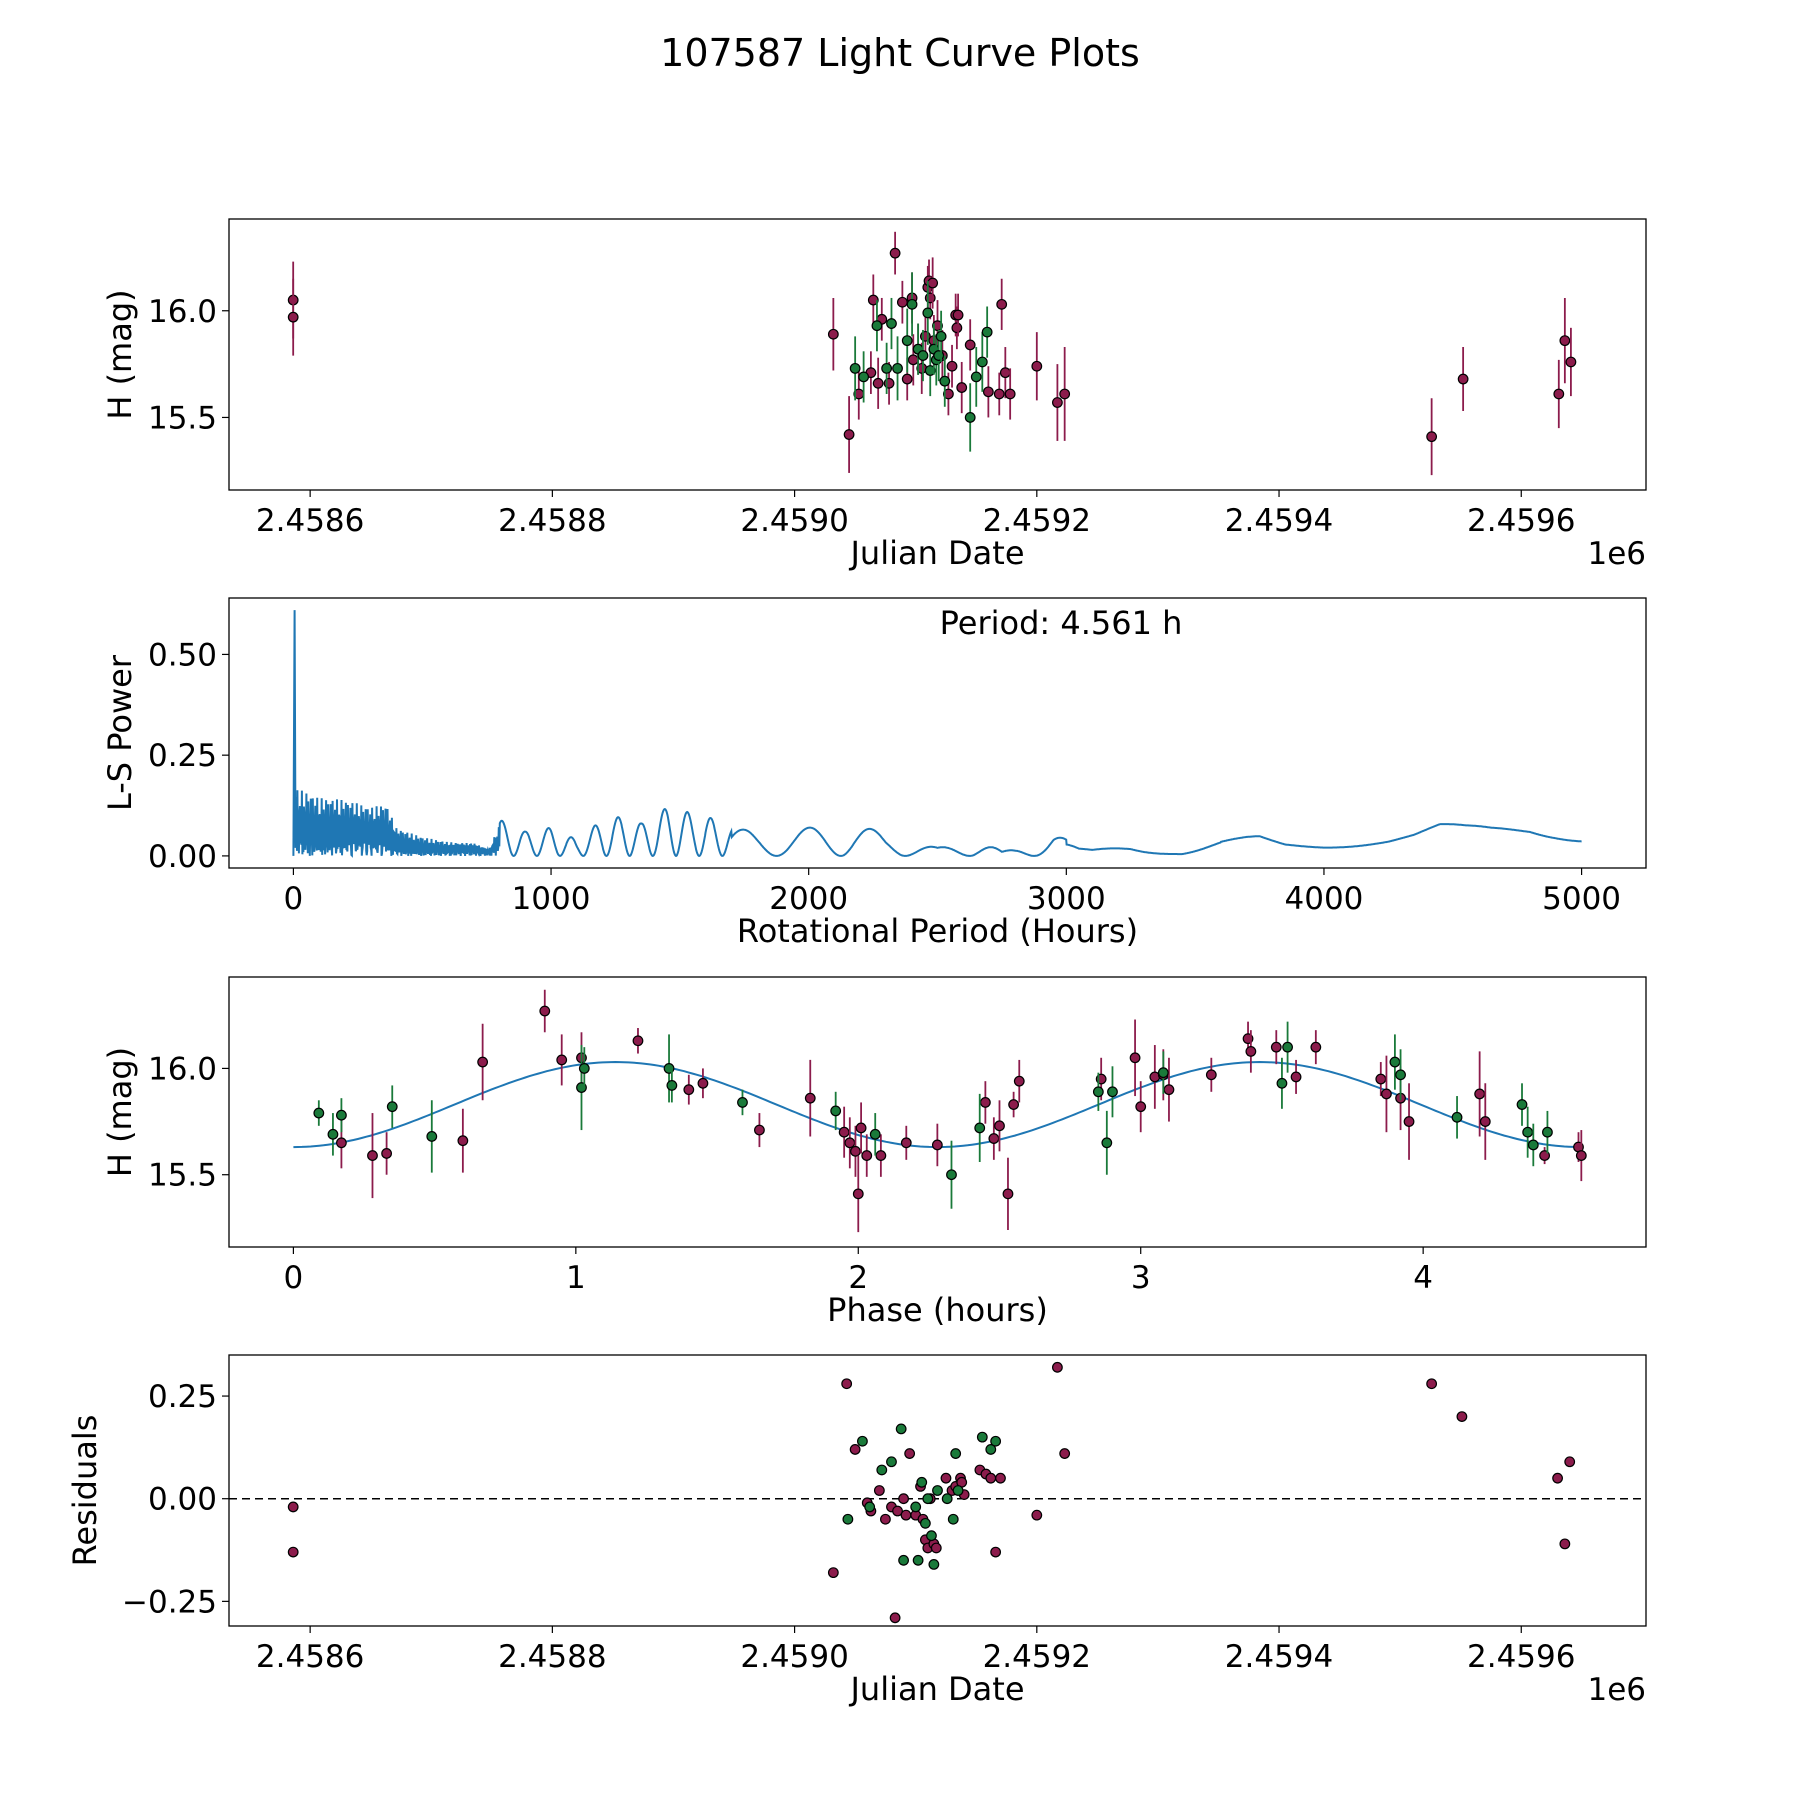  I want to click on y-tick-label: 15.5, so click(182, 1176).